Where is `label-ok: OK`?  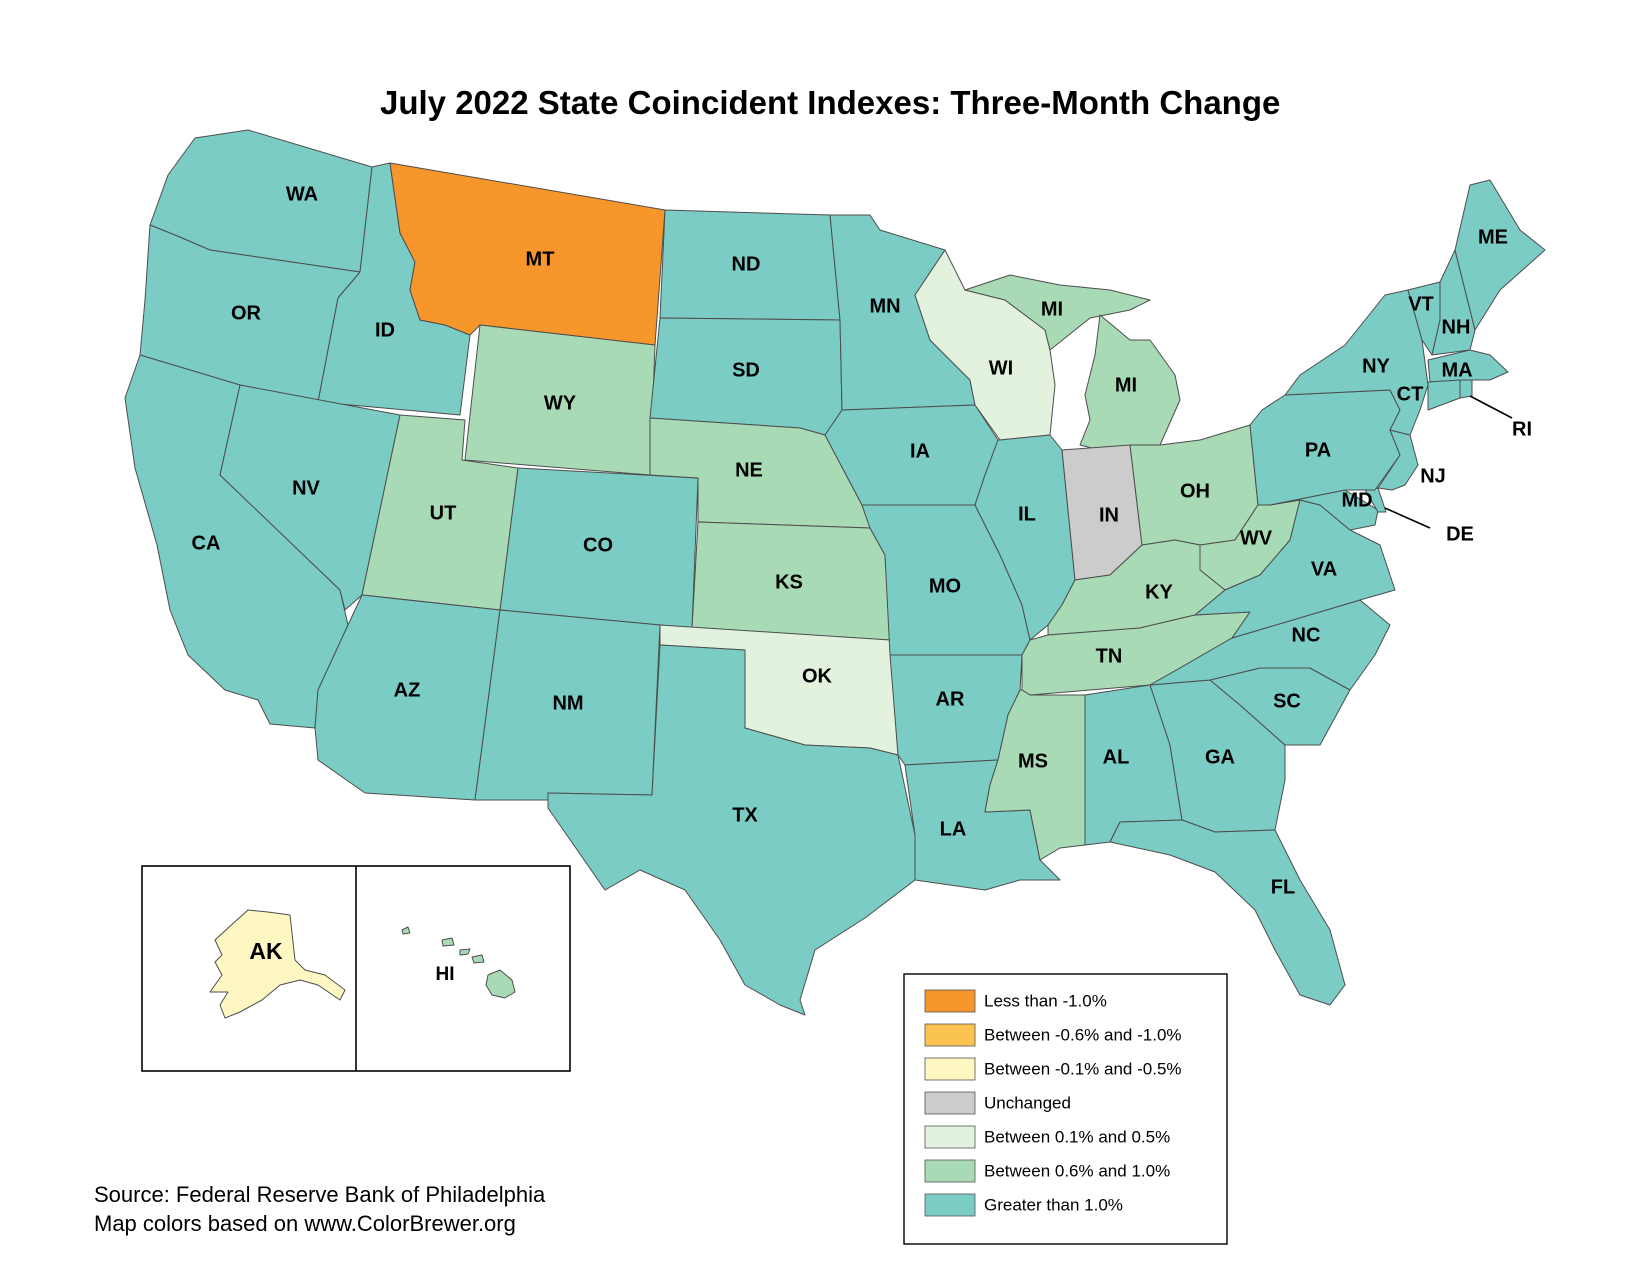
label-ok: OK is located at coordinates (817, 676).